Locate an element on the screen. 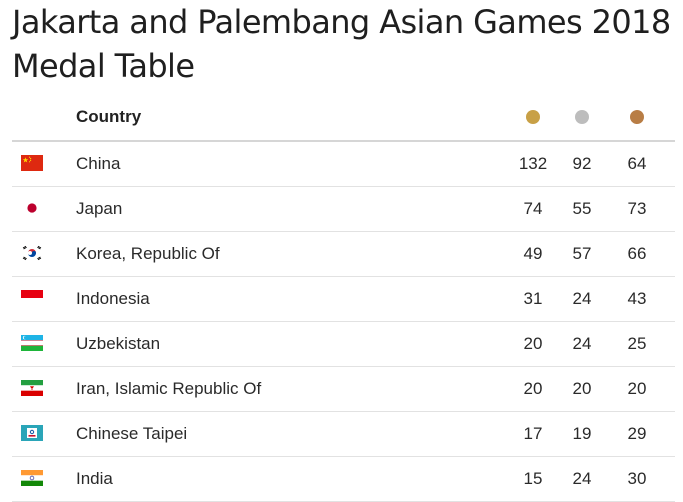  country-name: India is located at coordinates (94, 478).